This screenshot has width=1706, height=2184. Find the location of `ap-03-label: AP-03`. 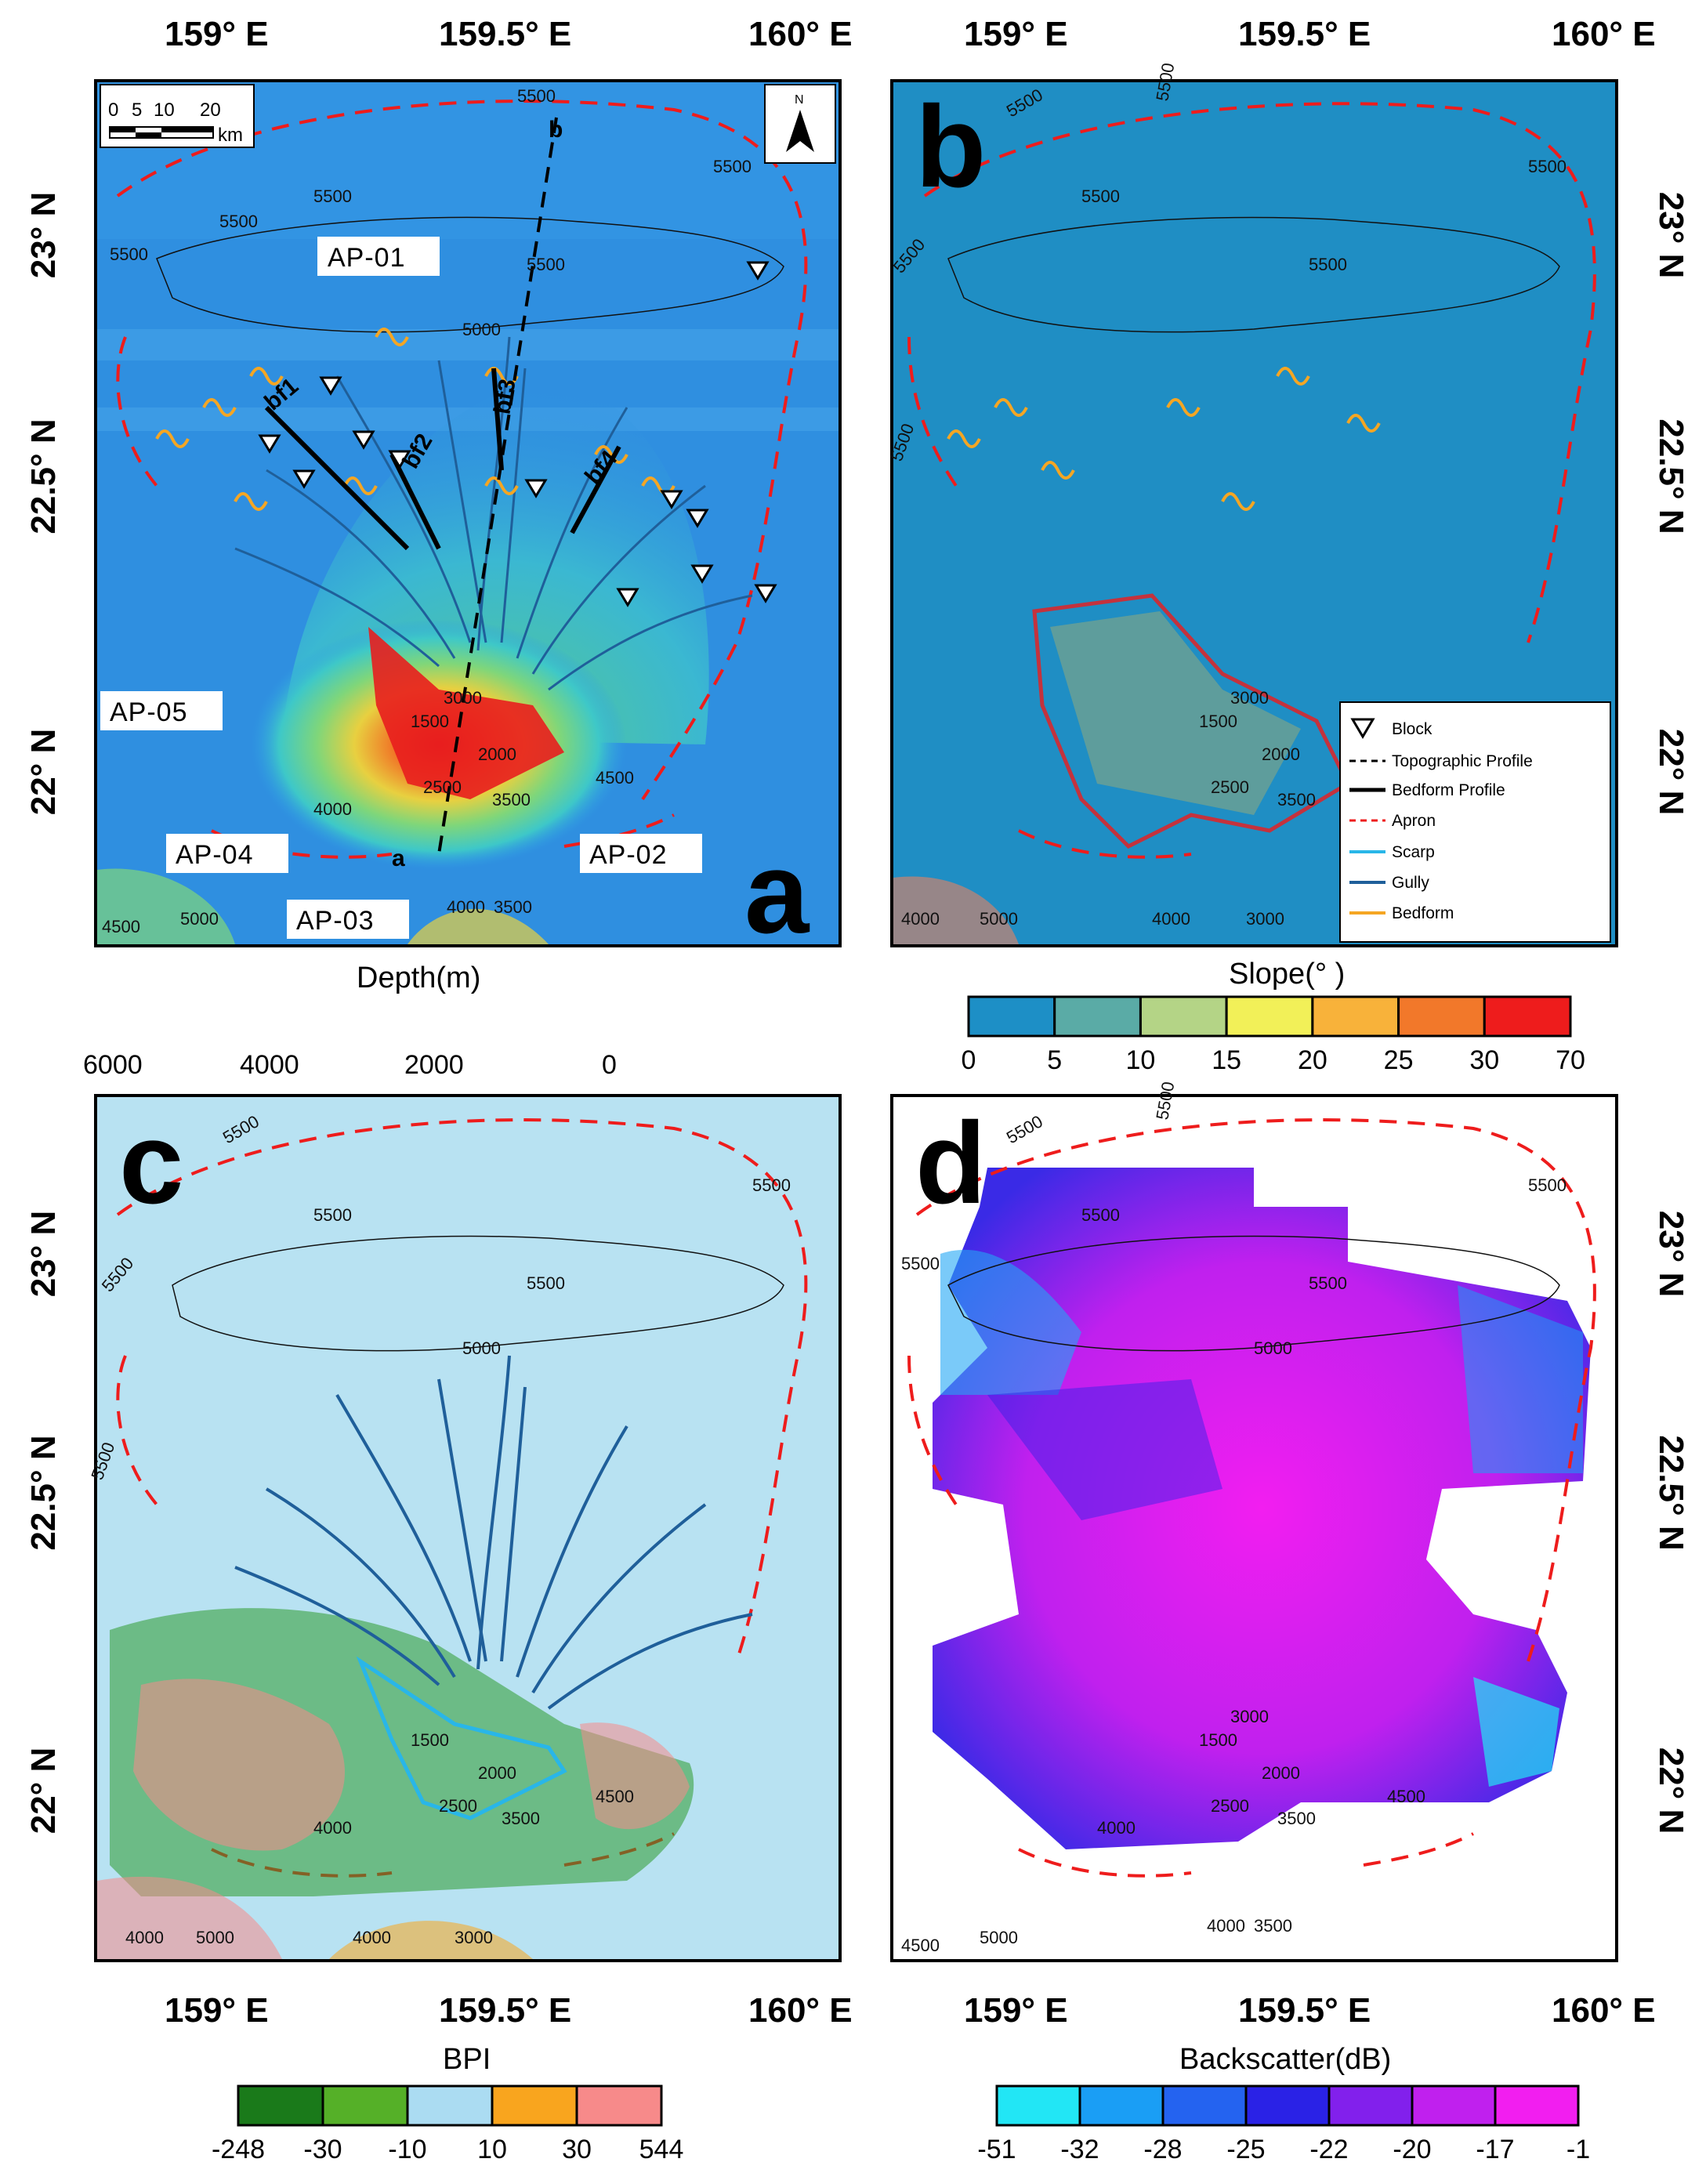

ap-03-label: AP-03 is located at coordinates (335, 921).